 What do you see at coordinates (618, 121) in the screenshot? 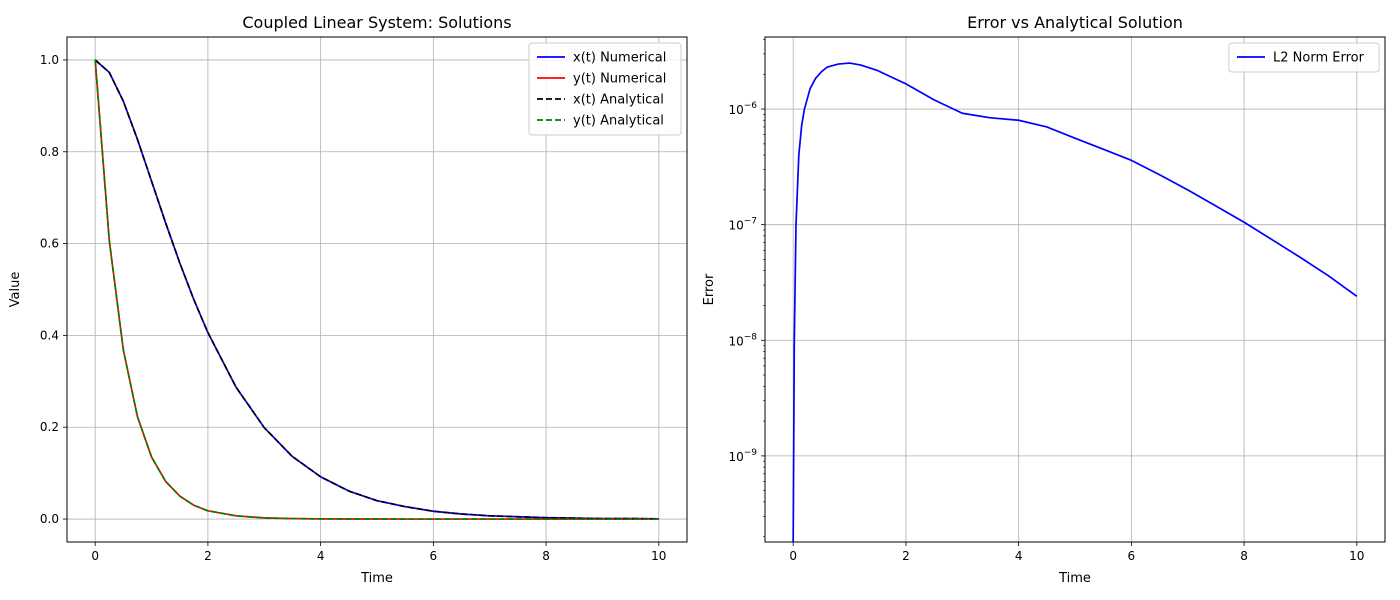
I see `legend-label-4: y(t) Analytical` at bounding box center [618, 121].